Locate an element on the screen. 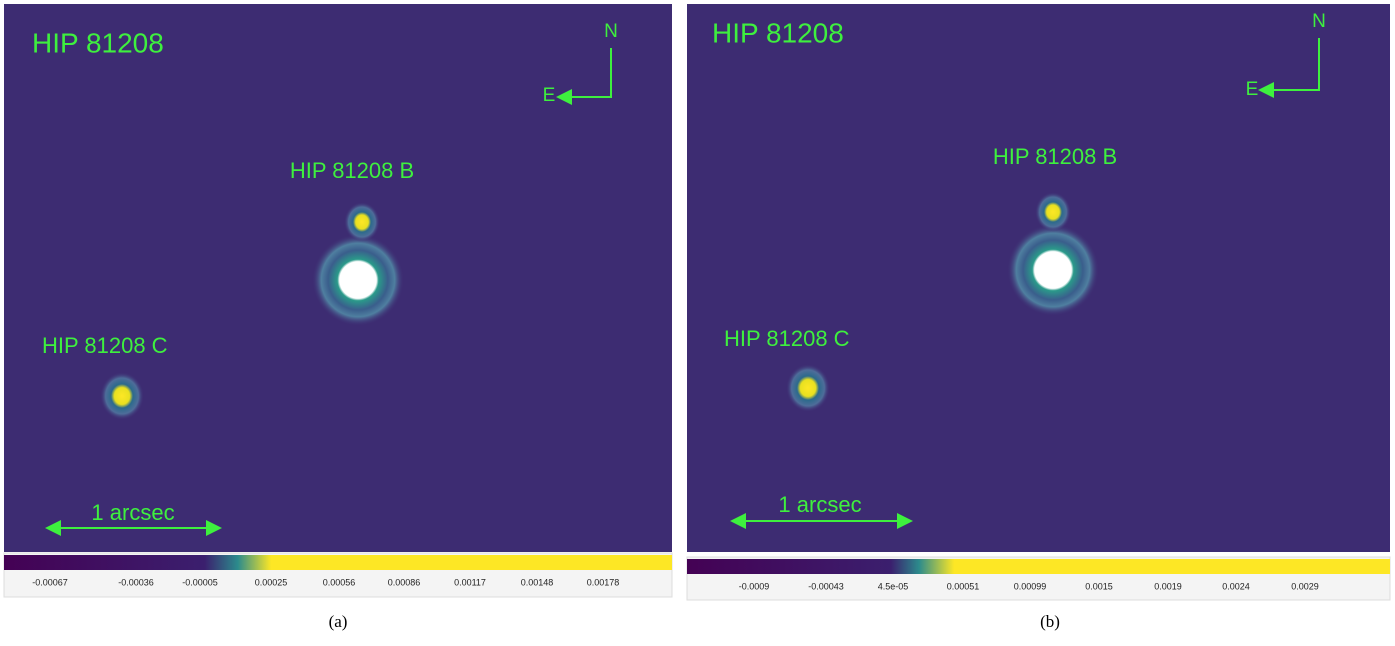 The image size is (1395, 646). colorbar-tick: -0.0009 is located at coordinates (754, 586).